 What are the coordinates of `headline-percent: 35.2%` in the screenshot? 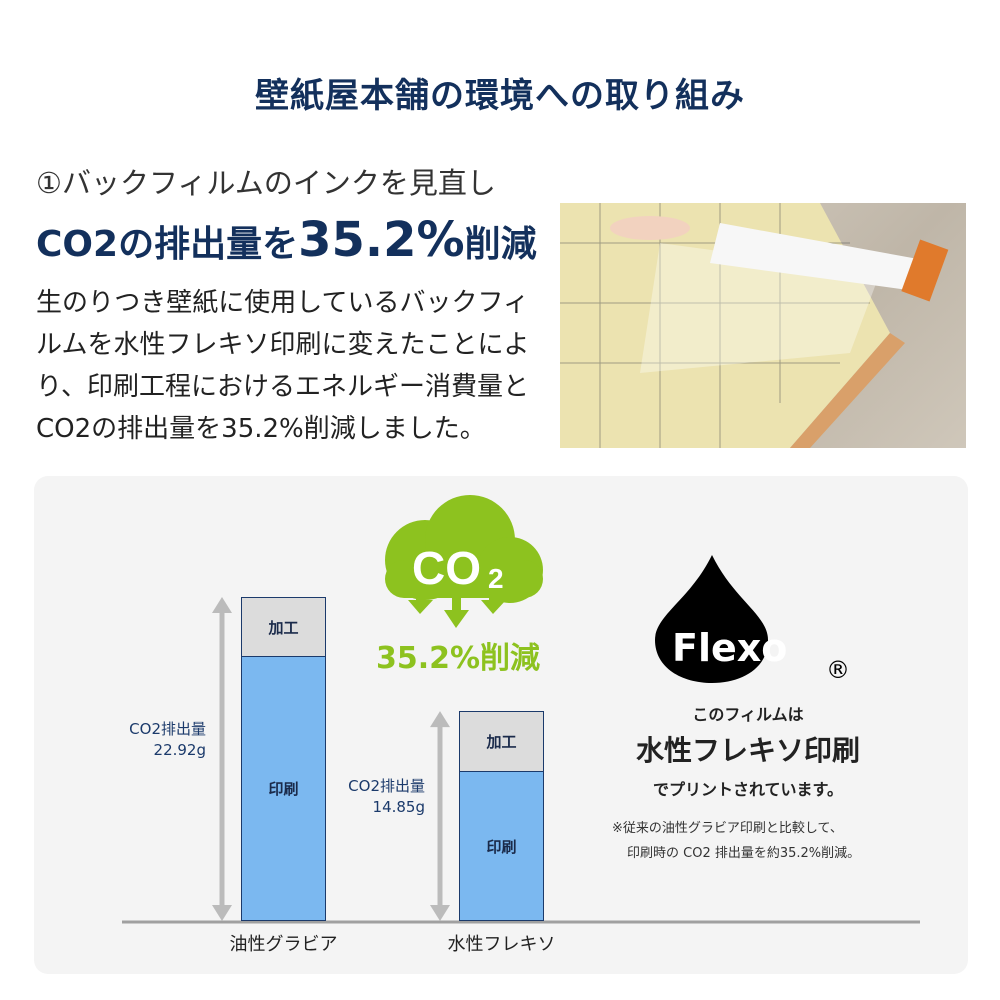 It's located at (381, 240).